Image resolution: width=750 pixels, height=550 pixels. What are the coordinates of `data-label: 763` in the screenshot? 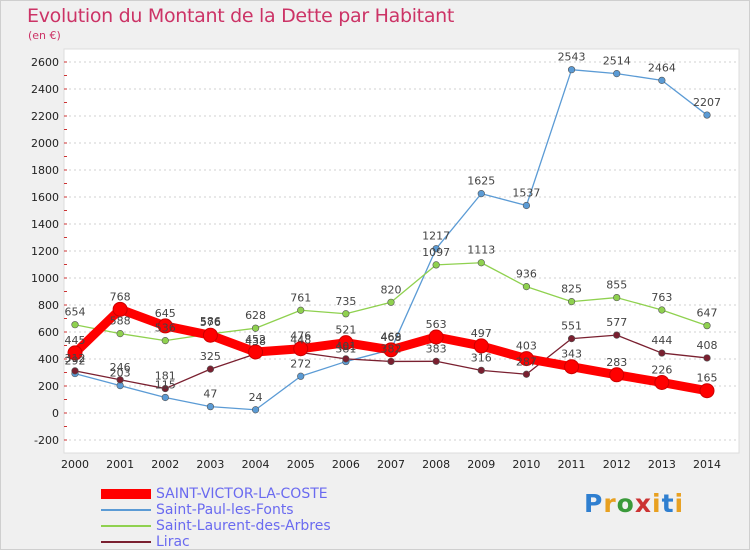 It's located at (661, 297).